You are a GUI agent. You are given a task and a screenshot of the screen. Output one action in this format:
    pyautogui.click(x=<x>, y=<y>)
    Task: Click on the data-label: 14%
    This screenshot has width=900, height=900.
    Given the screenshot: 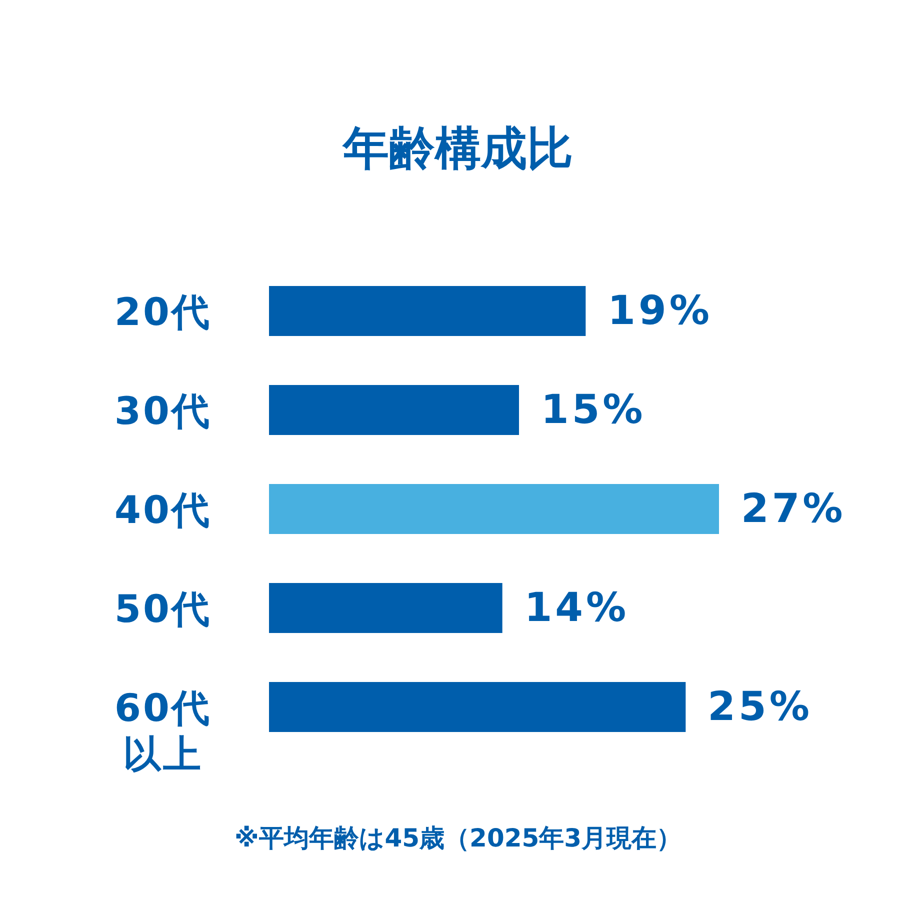 What is the action you would take?
    pyautogui.click(x=577, y=608)
    